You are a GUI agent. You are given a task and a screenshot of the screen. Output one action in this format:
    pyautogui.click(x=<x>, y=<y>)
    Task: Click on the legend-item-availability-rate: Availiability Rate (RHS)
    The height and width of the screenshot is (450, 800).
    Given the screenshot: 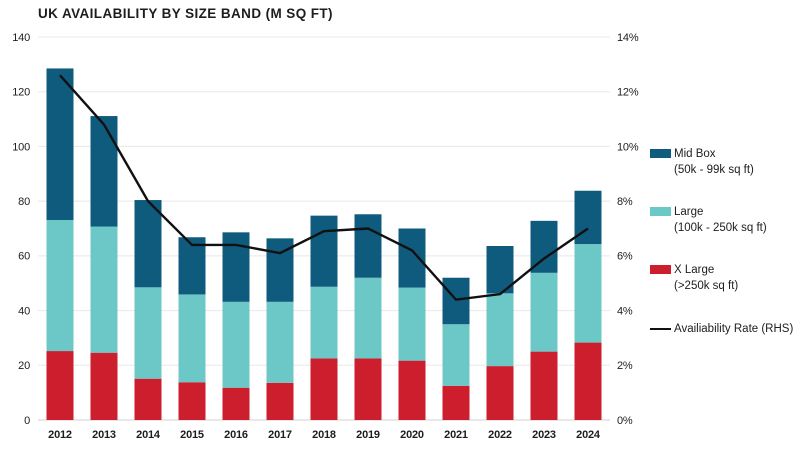 What is the action you would take?
    pyautogui.click(x=724, y=329)
    